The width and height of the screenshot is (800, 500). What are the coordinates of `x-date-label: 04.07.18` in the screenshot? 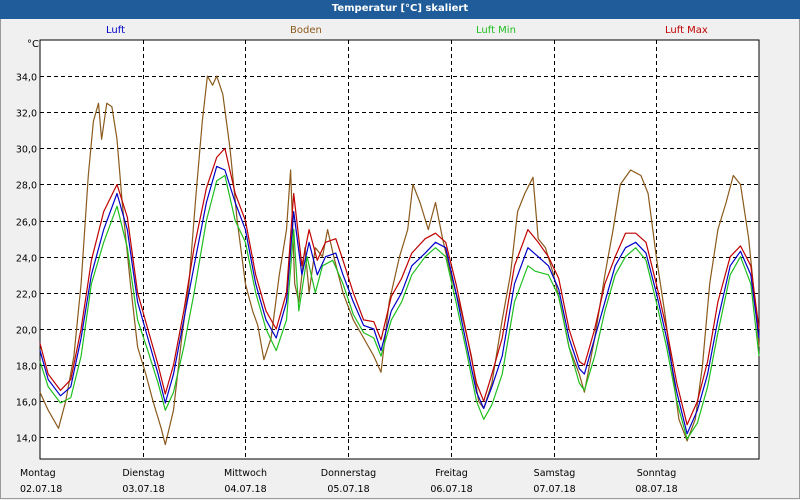 It's located at (245, 489).